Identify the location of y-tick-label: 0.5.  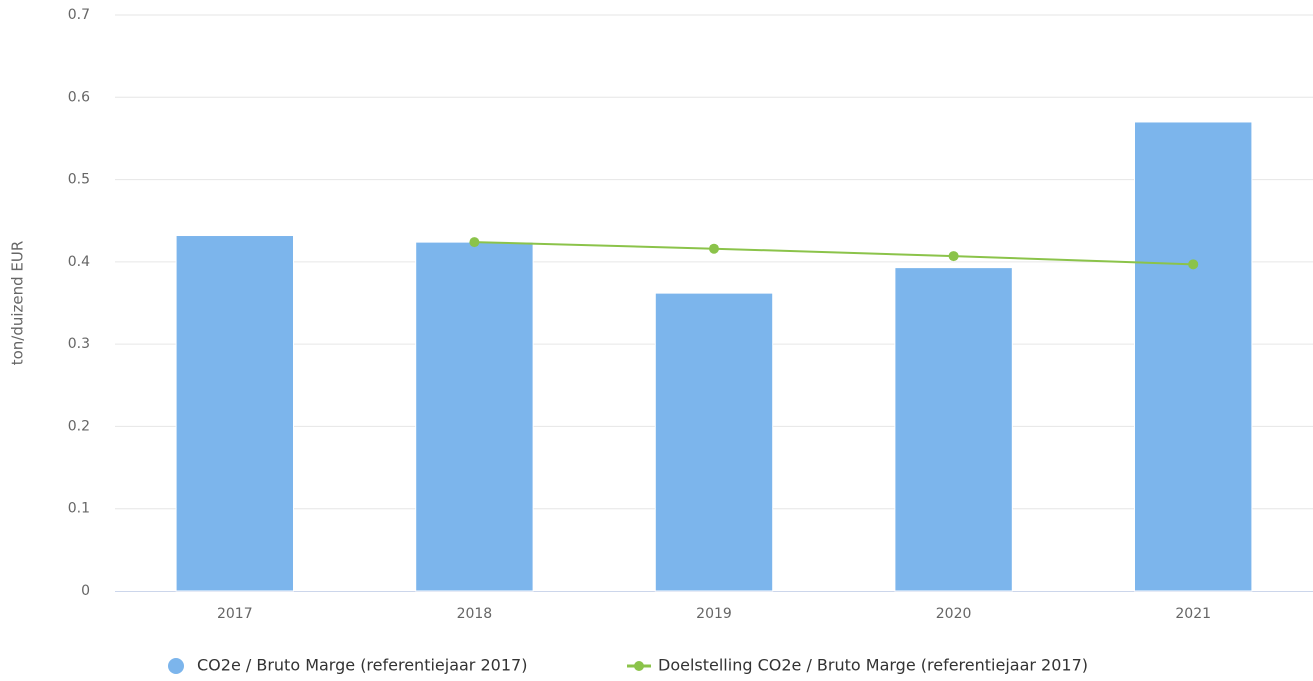
(79, 180).